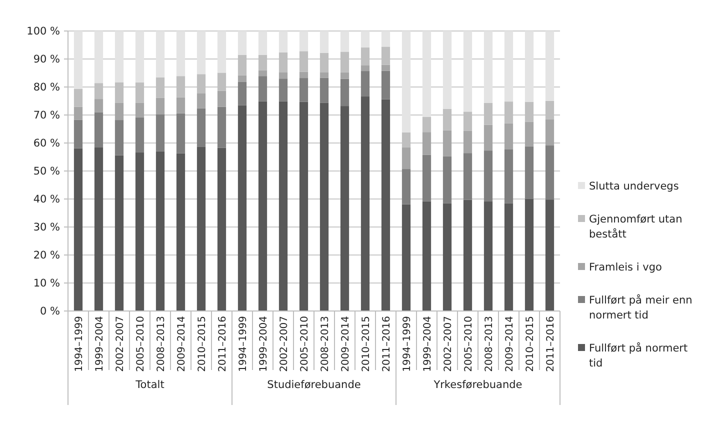 This screenshot has height=425, width=719. What do you see at coordinates (314, 385) in the screenshot?
I see `text: Studieførebuande` at bounding box center [314, 385].